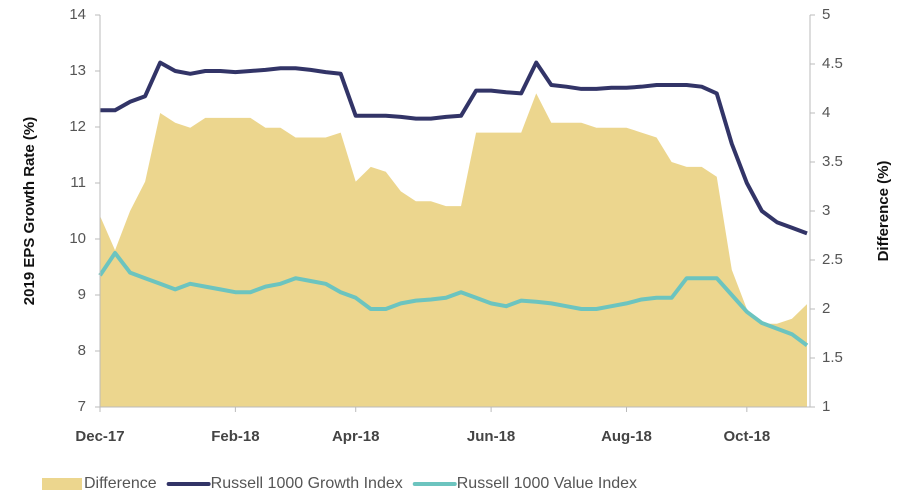  I want to click on y-tick-label: 14, so click(77, 14).